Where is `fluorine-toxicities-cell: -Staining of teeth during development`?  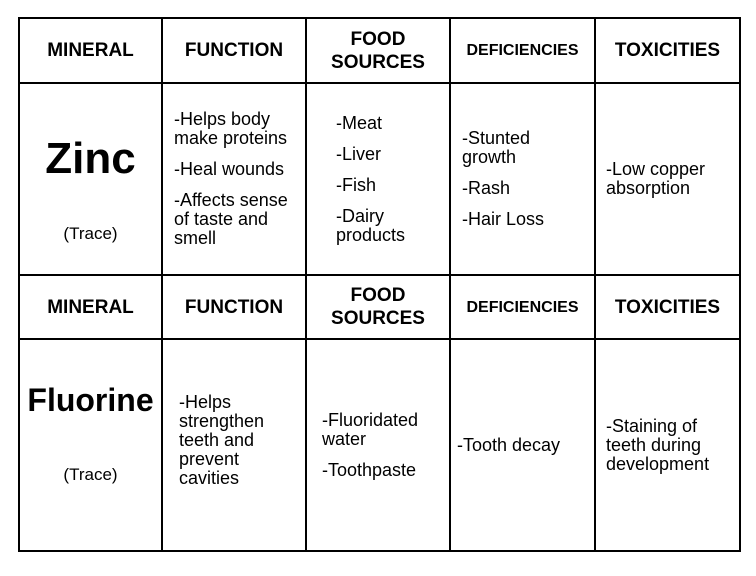 fluorine-toxicities-cell: -Staining of teeth during development is located at coordinates (671, 445).